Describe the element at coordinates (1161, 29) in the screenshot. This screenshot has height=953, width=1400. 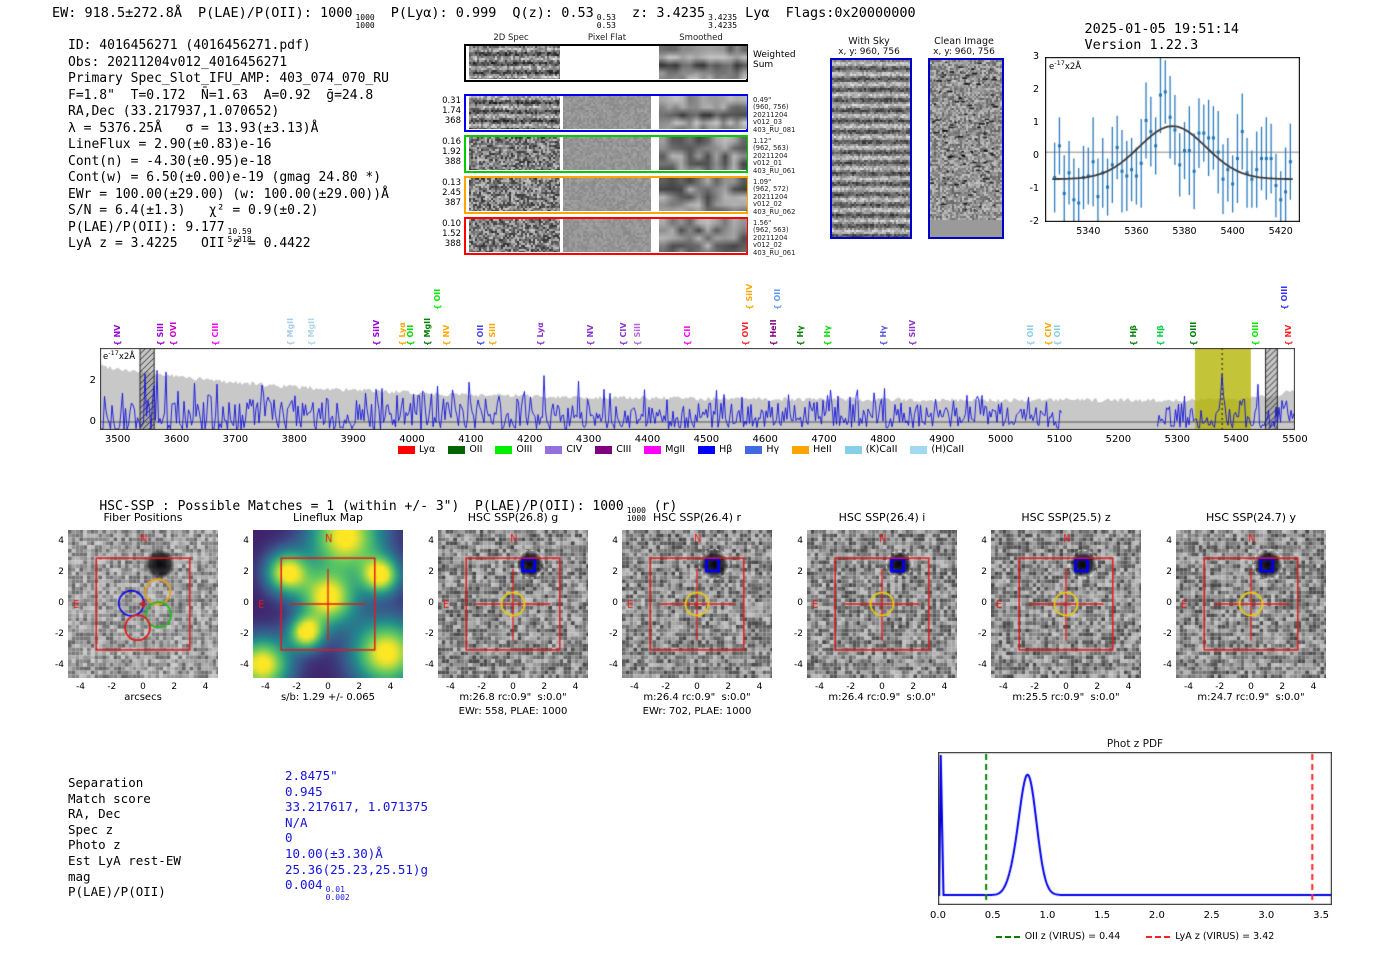
I see `report-datetime: 2025-01-05 19:51:14` at that location.